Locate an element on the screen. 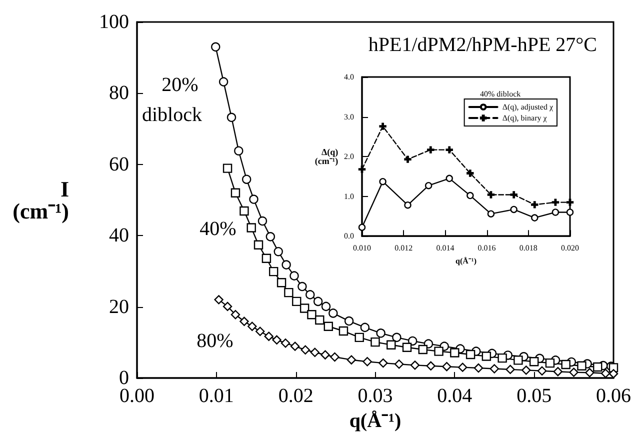  y-tick-label: 60 is located at coordinates (119, 164).